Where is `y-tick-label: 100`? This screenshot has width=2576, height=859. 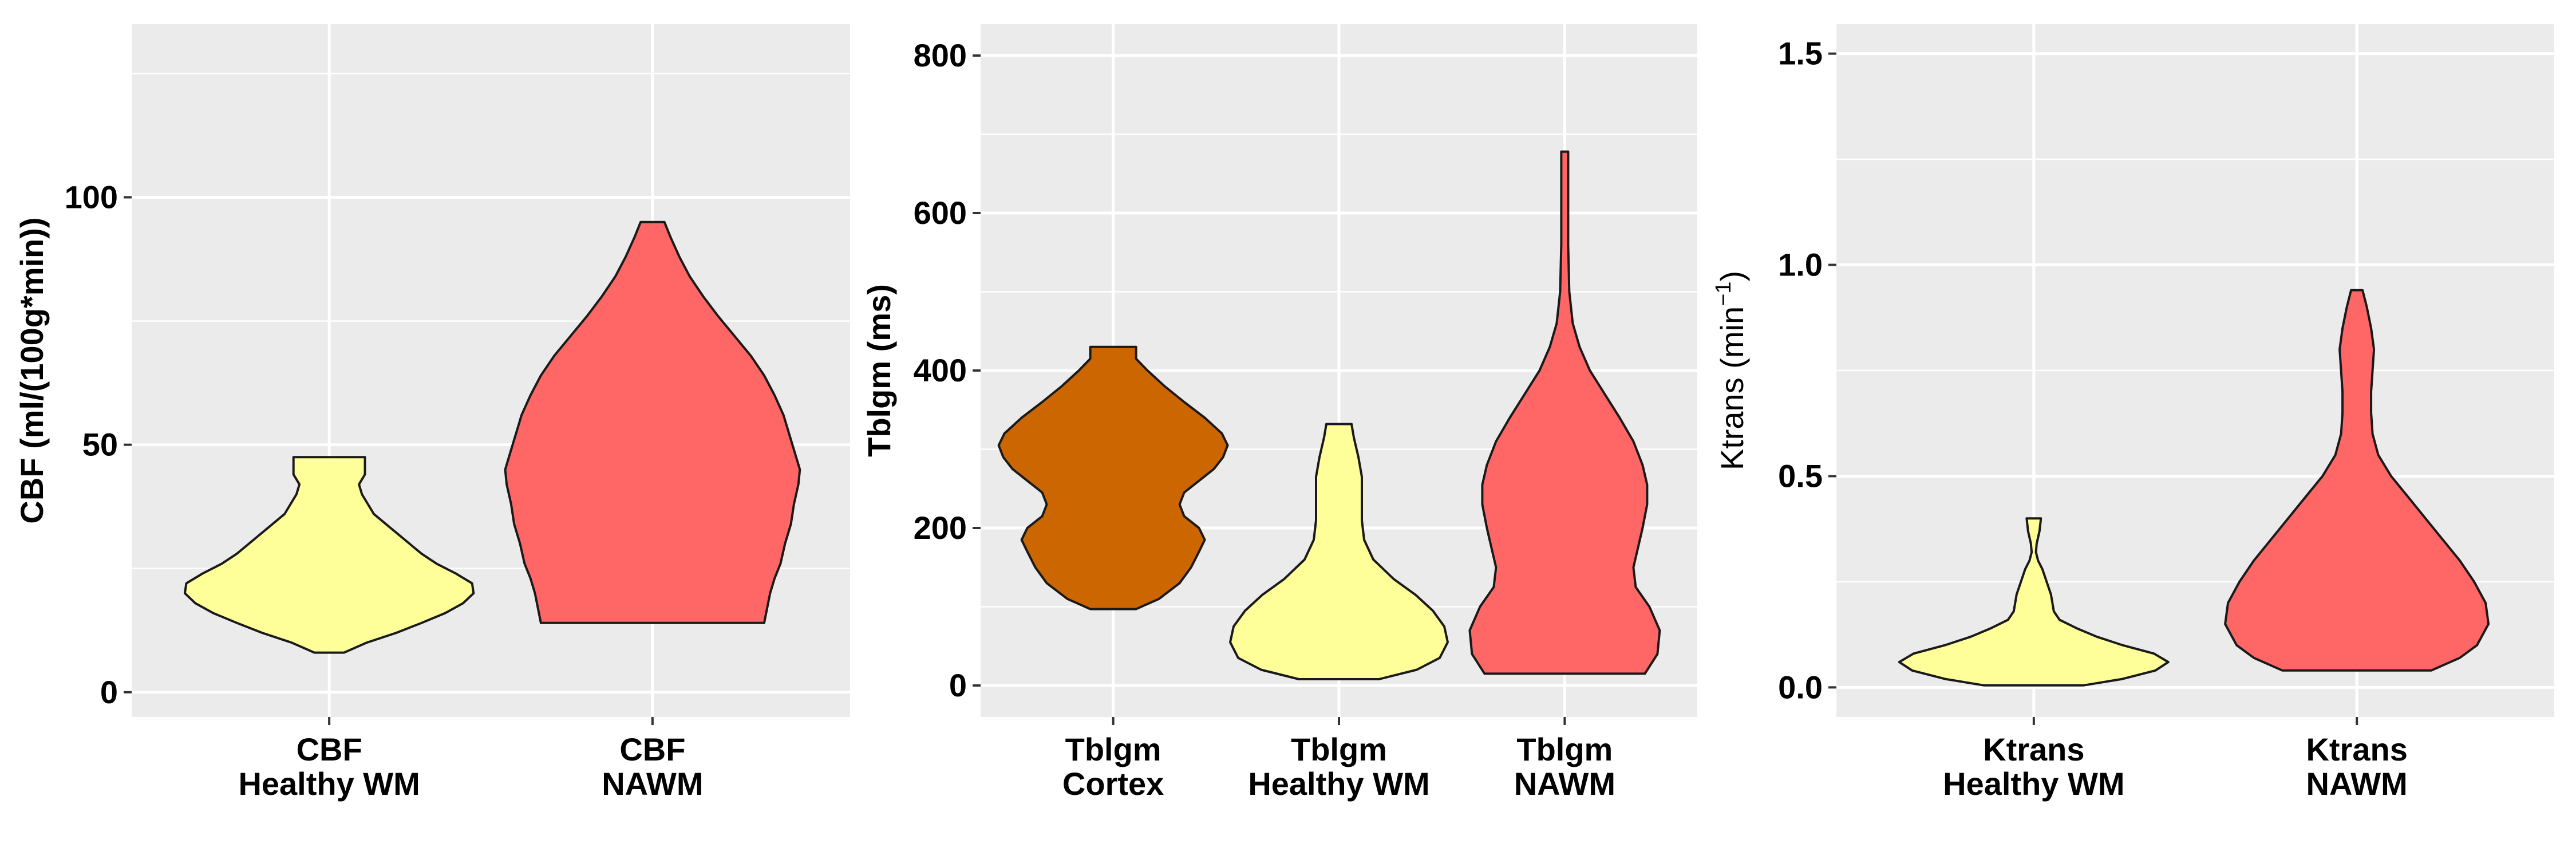 y-tick-label: 100 is located at coordinates (91, 197).